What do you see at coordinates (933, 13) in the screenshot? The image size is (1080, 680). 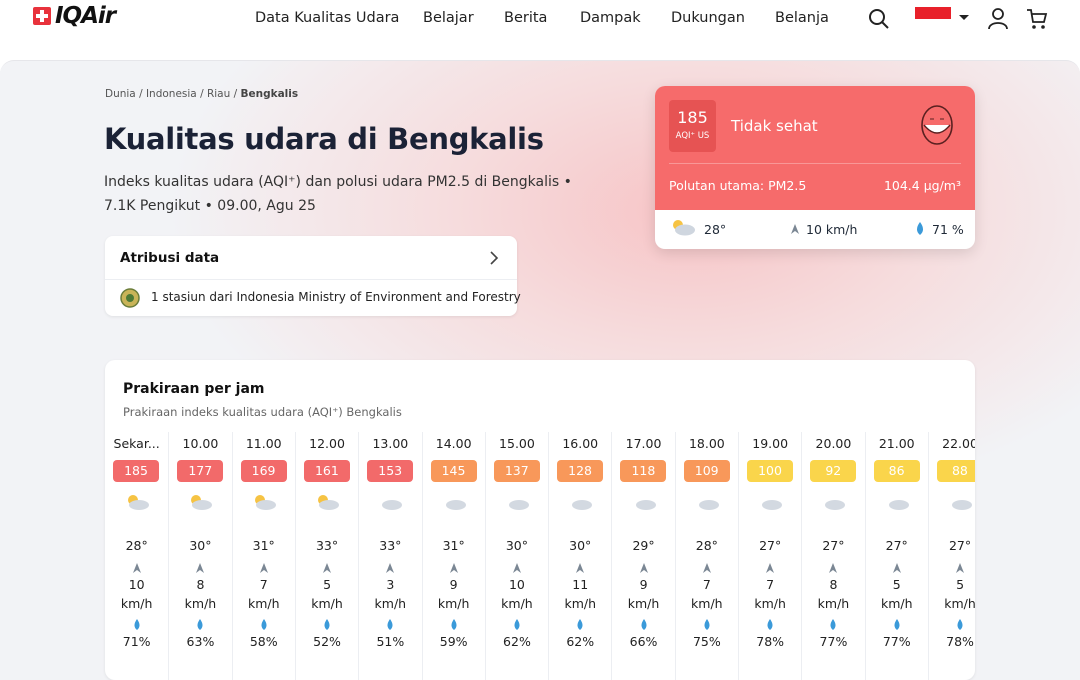 I see `language-flag` at bounding box center [933, 13].